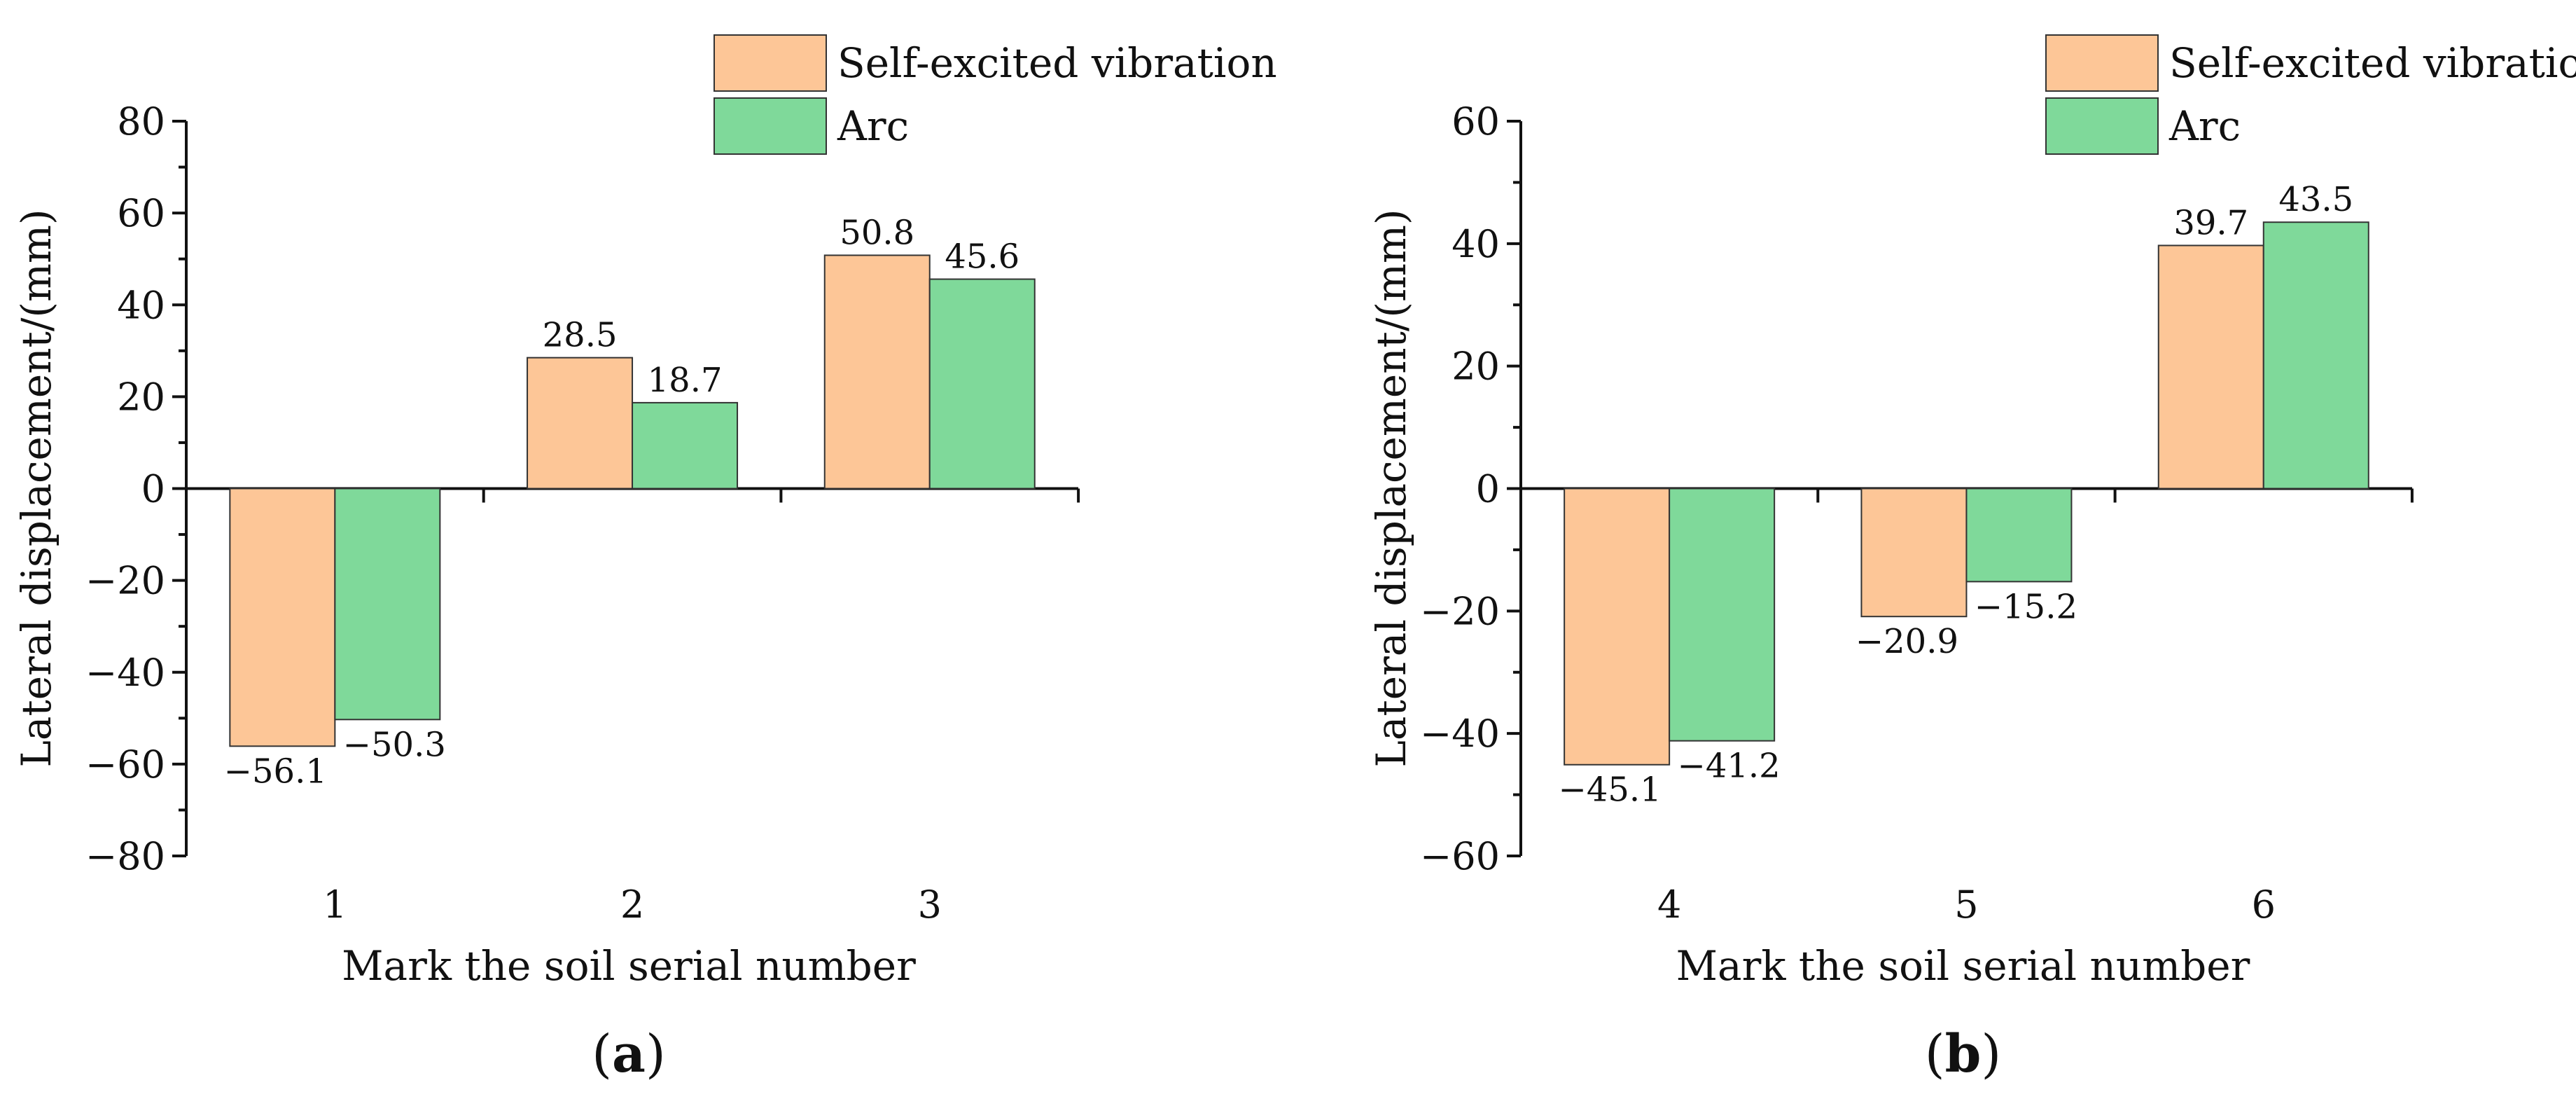  Describe the element at coordinates (1907, 641) in the screenshot. I see `data-label: −20.9` at that location.